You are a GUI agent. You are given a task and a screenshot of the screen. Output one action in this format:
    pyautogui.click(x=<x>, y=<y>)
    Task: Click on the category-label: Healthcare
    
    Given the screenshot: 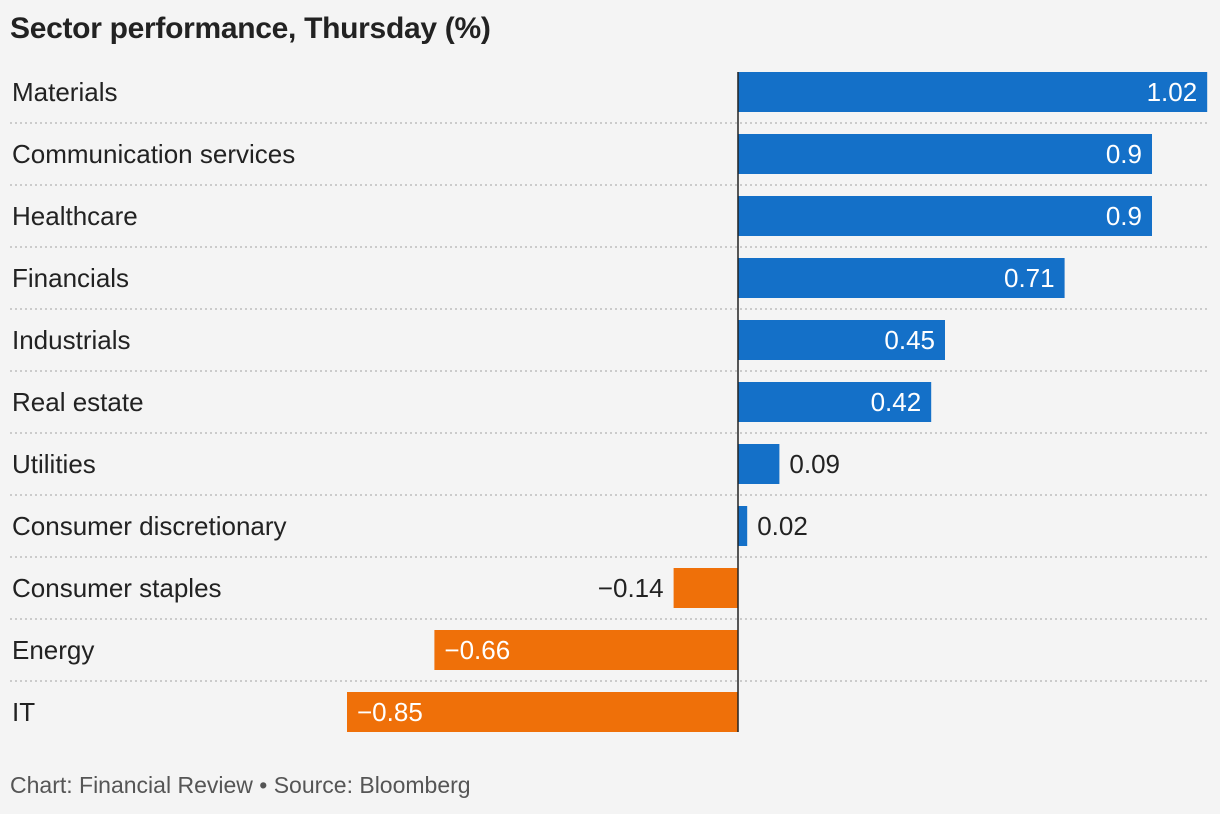 What is the action you would take?
    pyautogui.click(x=75, y=216)
    